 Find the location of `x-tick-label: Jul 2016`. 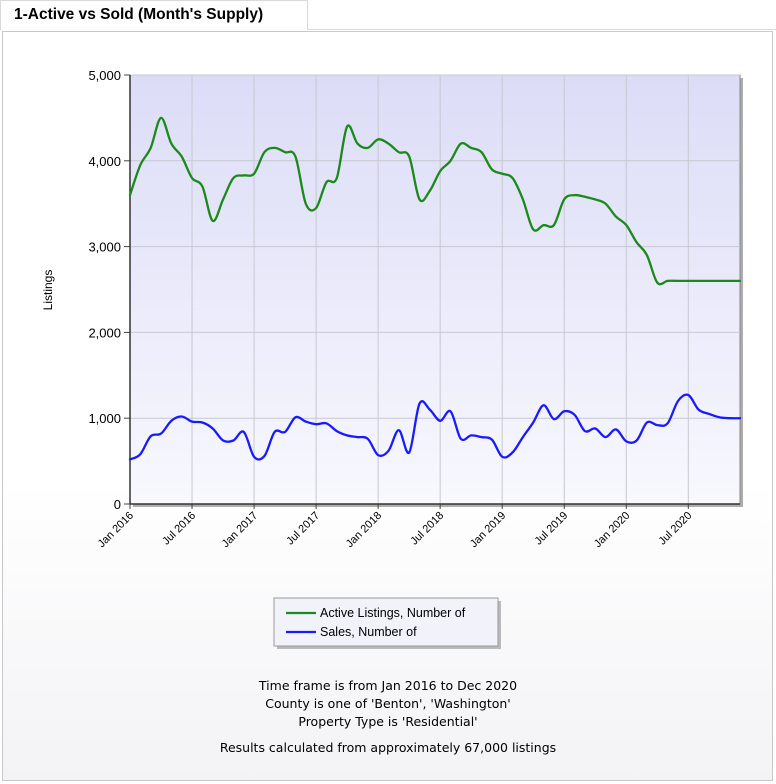

x-tick-label: Jul 2016 is located at coordinates (179, 529).